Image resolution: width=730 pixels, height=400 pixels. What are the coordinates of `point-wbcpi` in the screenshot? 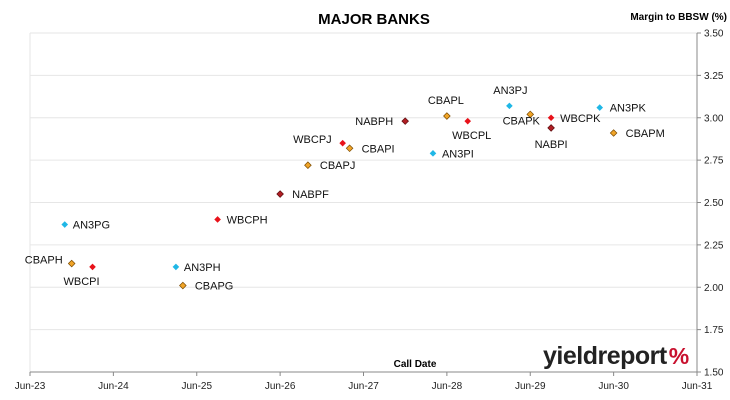 It's located at (92, 267).